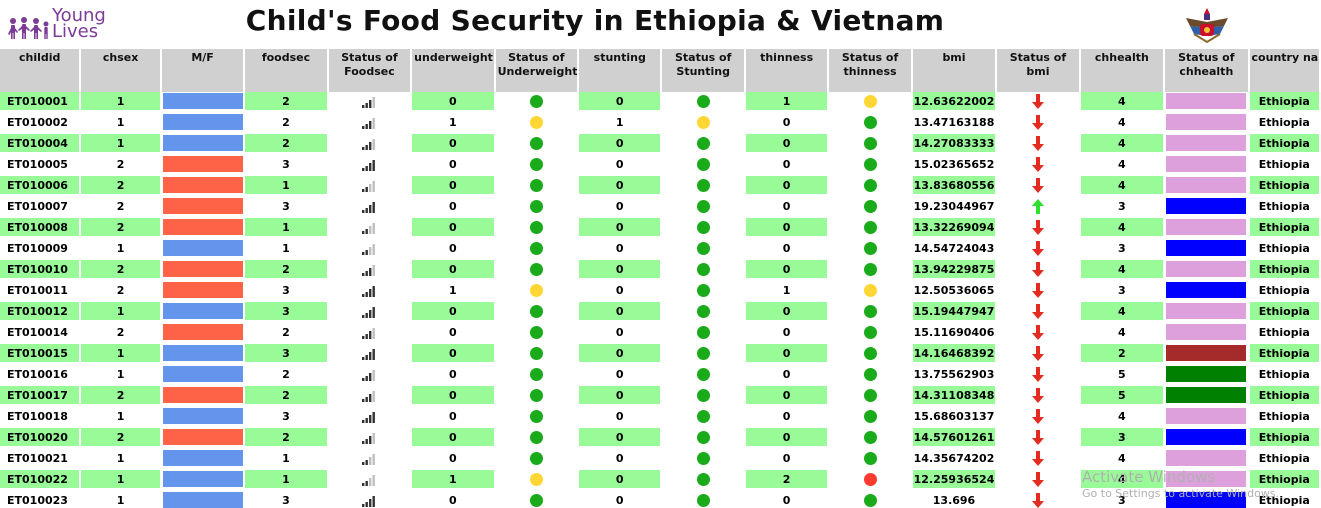 This screenshot has height=508, width=1321. I want to click on cell-thinness: 1, so click(787, 290).